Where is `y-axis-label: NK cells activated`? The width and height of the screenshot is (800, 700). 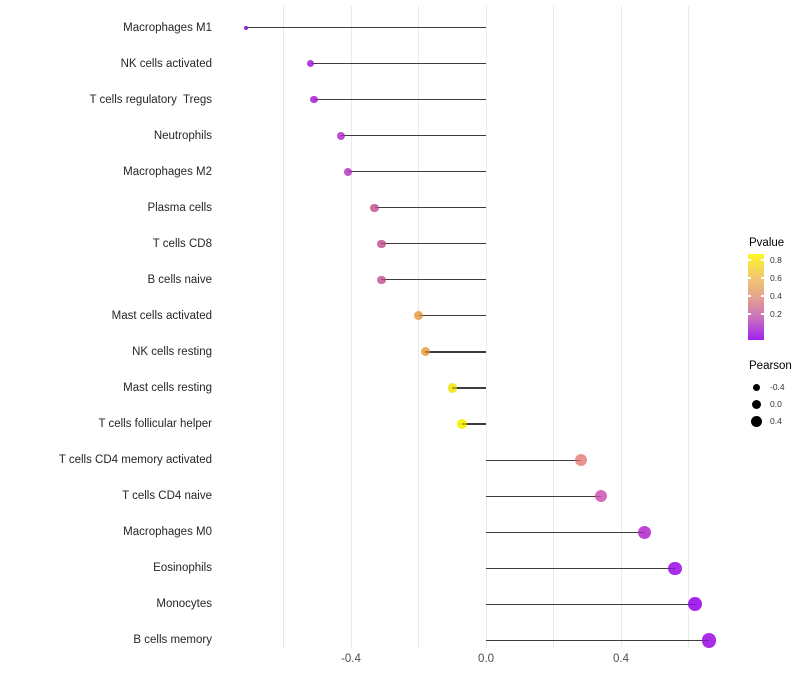
y-axis-label: NK cells activated is located at coordinates (166, 63).